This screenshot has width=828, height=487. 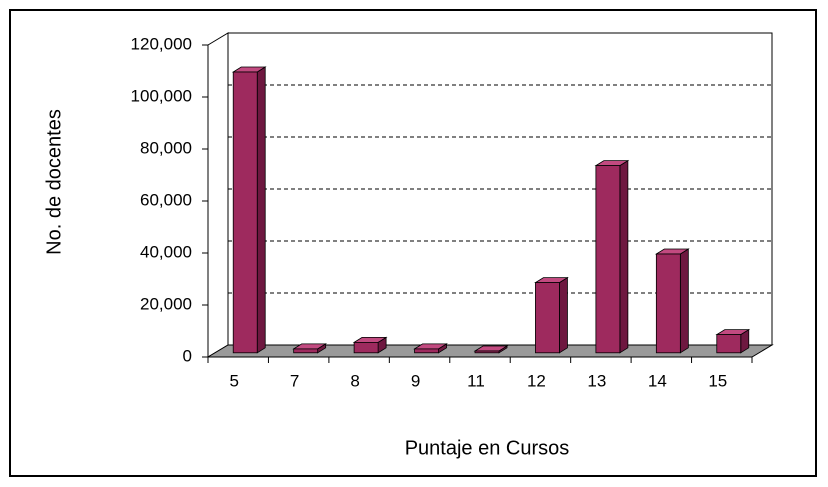 I want to click on x-tick-label: 12, so click(x=536, y=380).